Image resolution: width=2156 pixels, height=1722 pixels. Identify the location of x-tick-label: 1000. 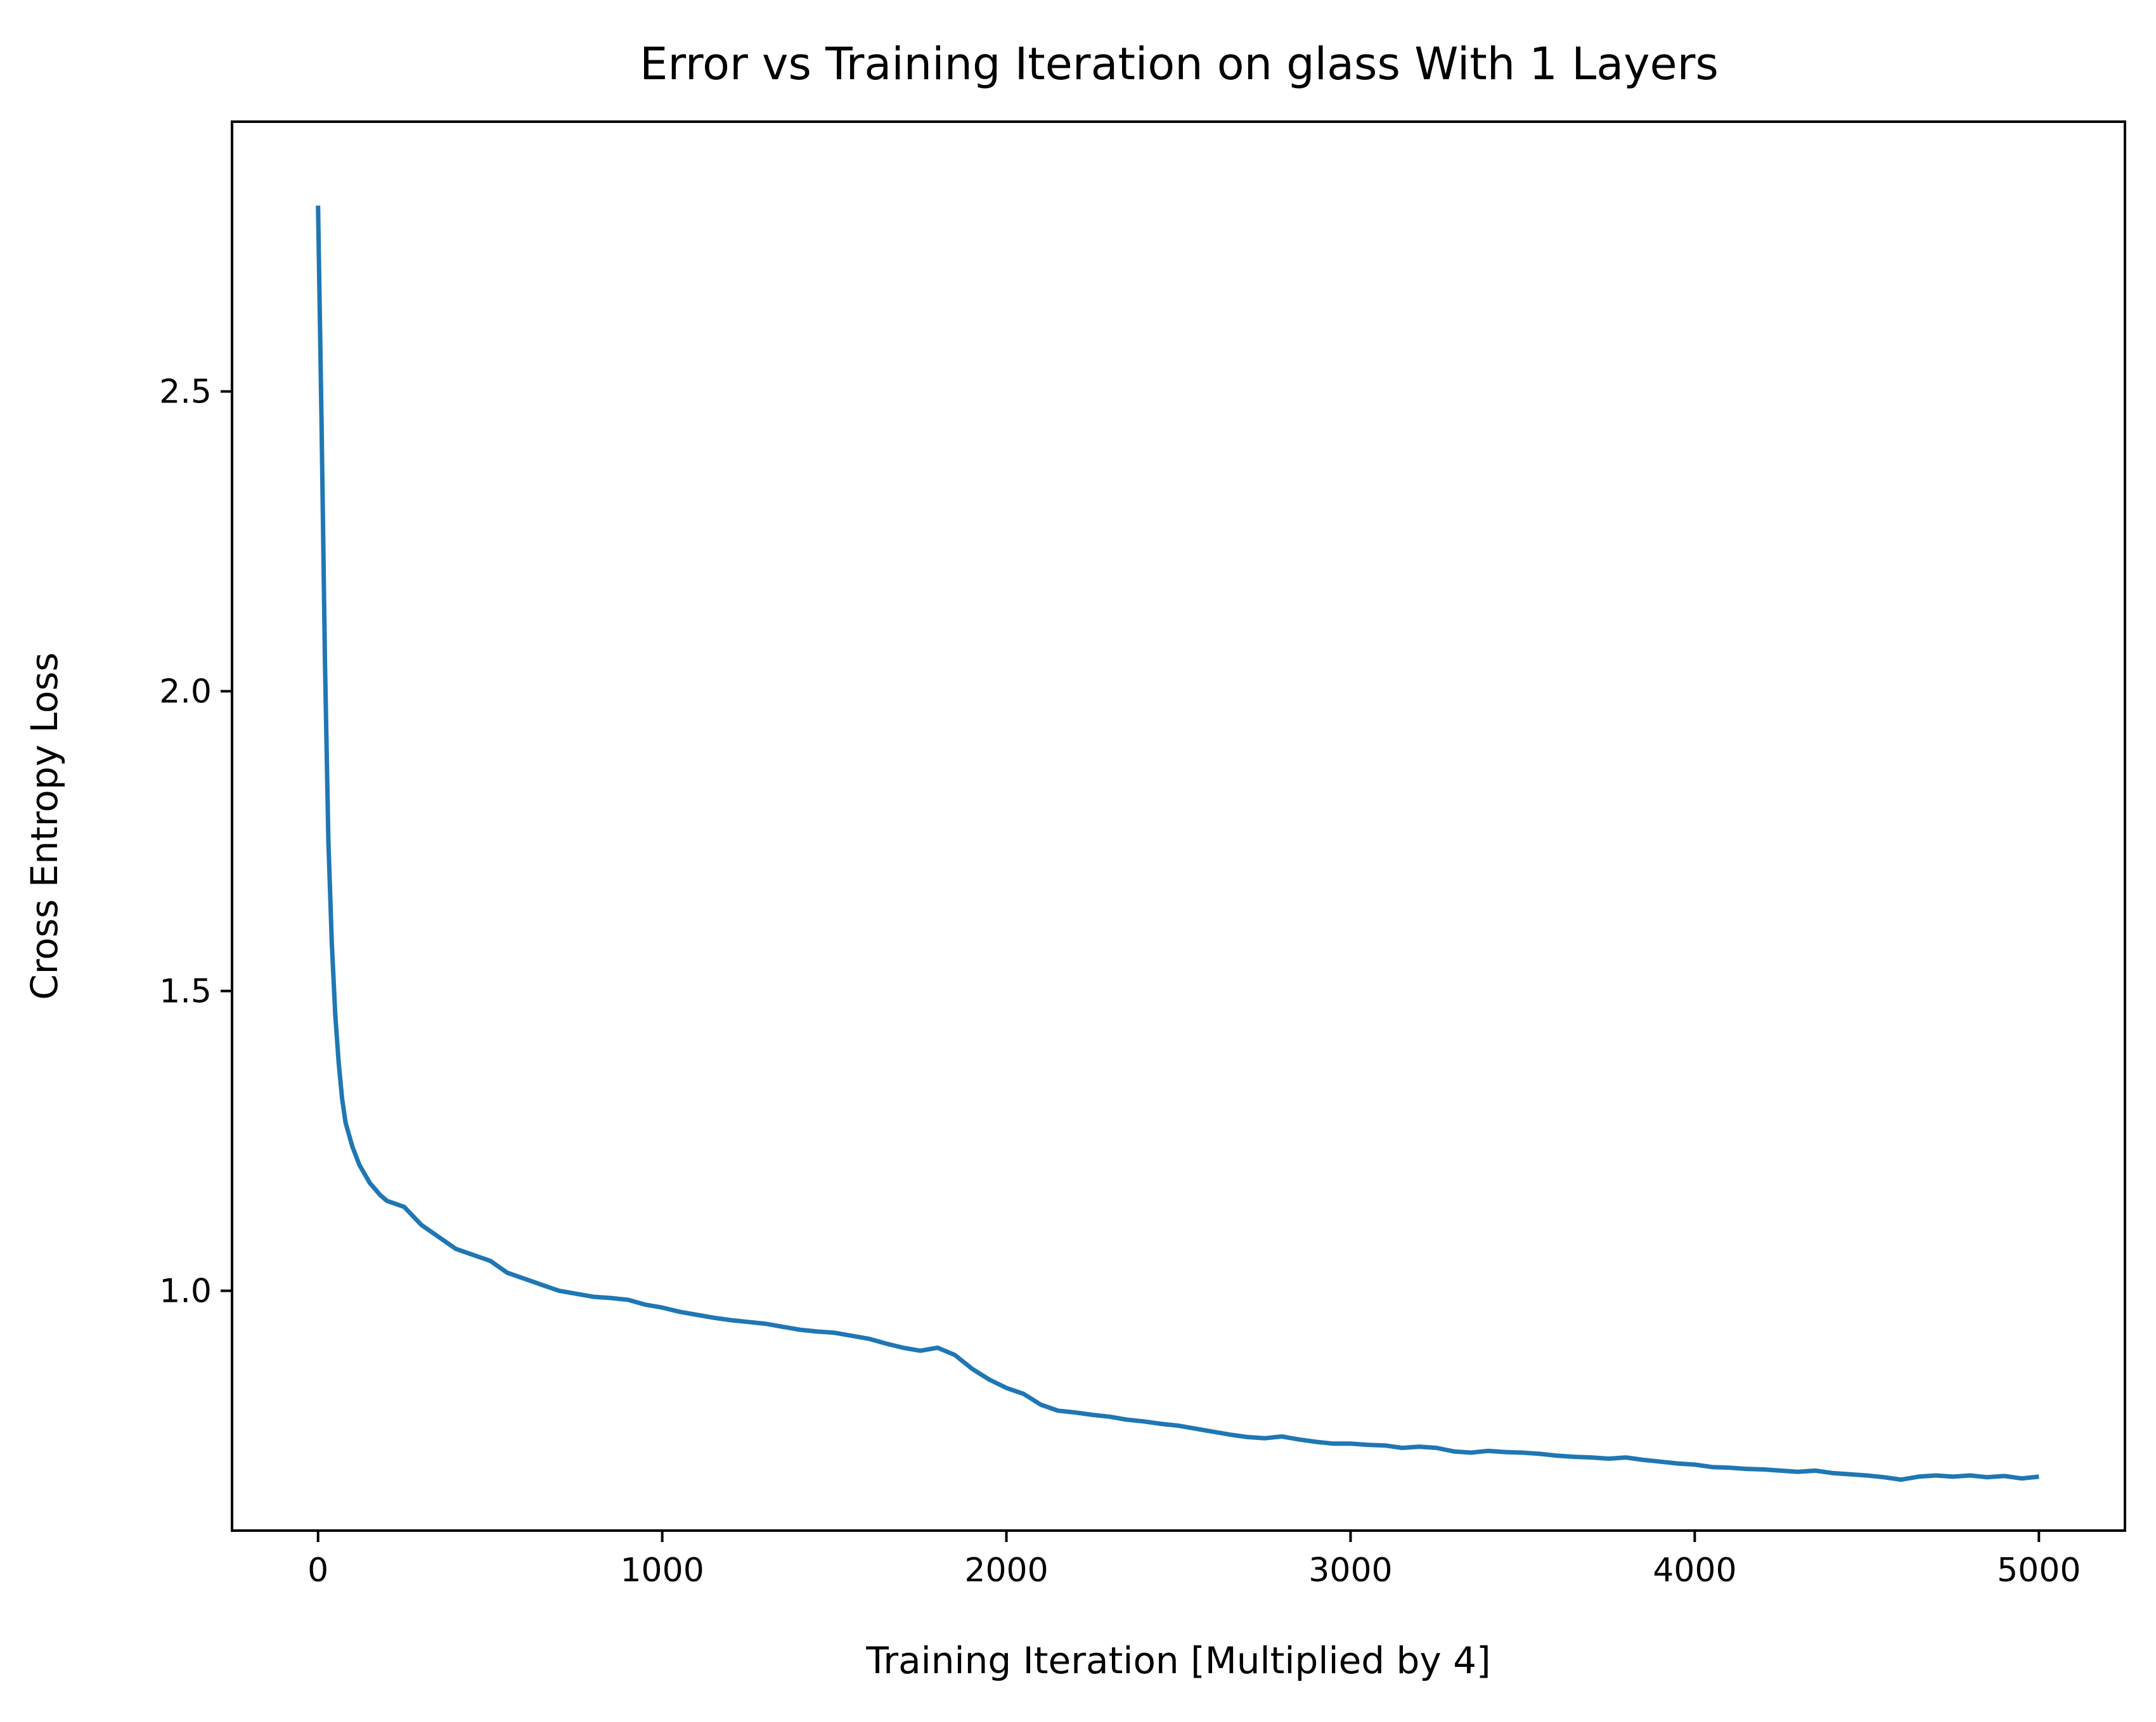
(662, 1571).